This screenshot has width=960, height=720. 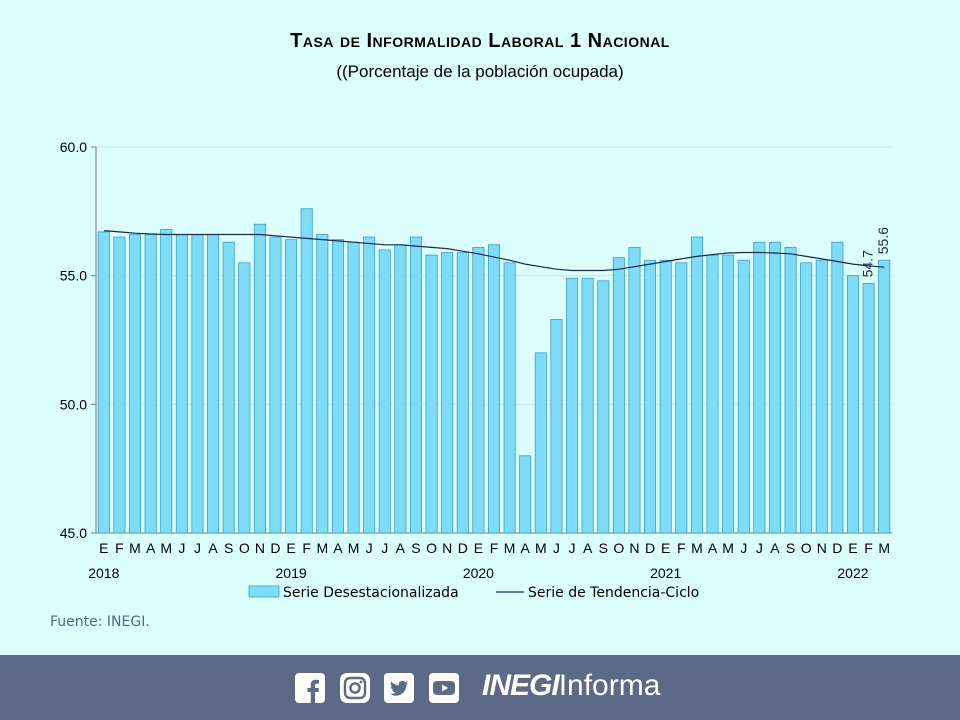 What do you see at coordinates (852, 573) in the screenshot?
I see `year-label: 2022` at bounding box center [852, 573].